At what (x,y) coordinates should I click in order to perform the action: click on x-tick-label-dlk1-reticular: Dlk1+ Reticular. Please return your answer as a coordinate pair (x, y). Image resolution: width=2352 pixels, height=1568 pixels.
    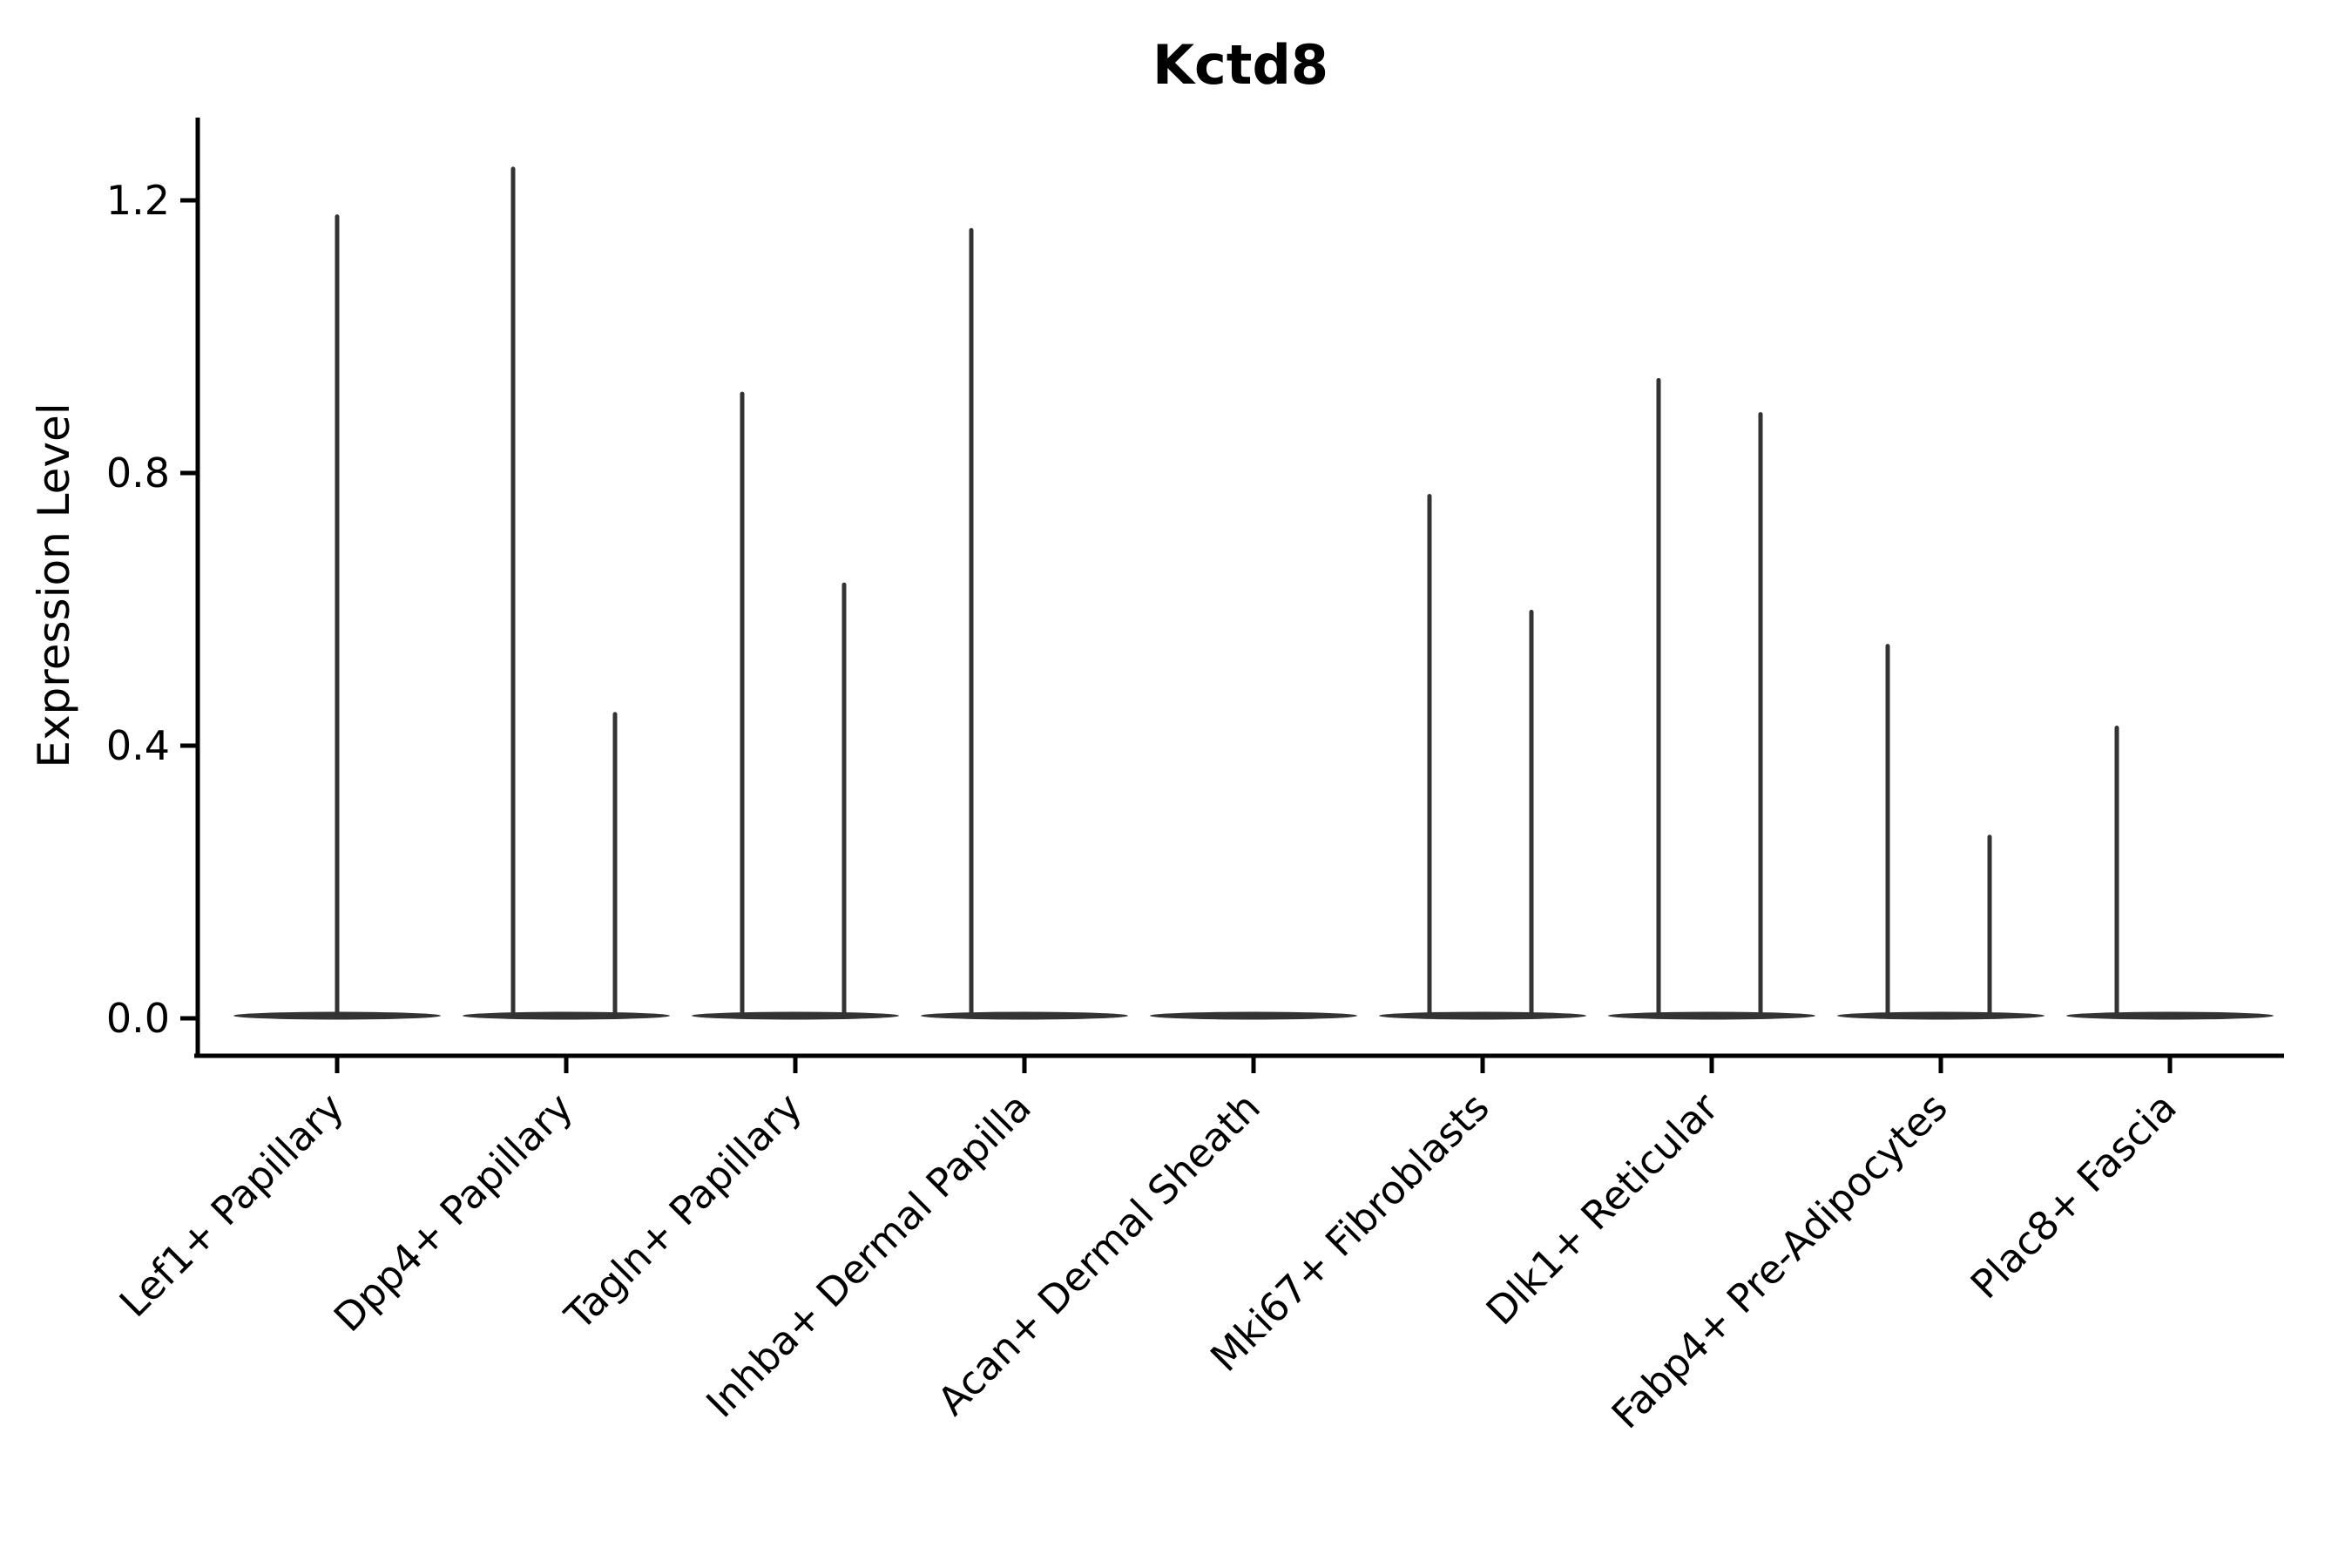
    Looking at the image, I should click on (1602, 1209).